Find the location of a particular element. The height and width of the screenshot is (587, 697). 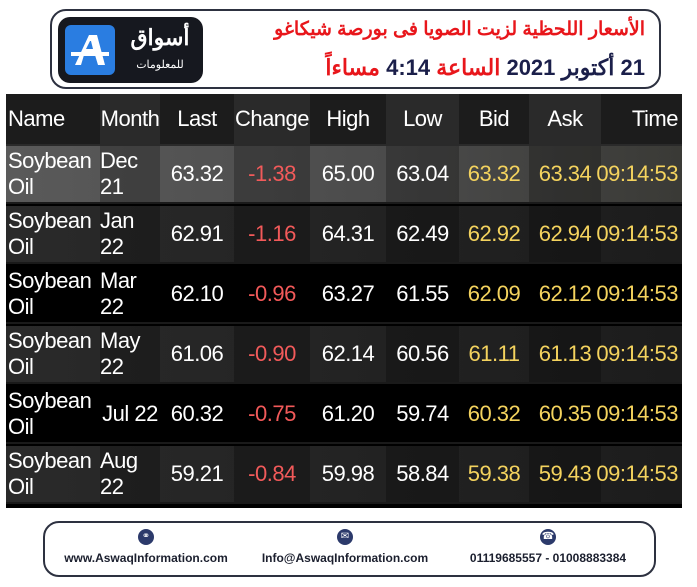

footer-website: ⚭ www.AswaqInformation.com is located at coordinates (146, 548).